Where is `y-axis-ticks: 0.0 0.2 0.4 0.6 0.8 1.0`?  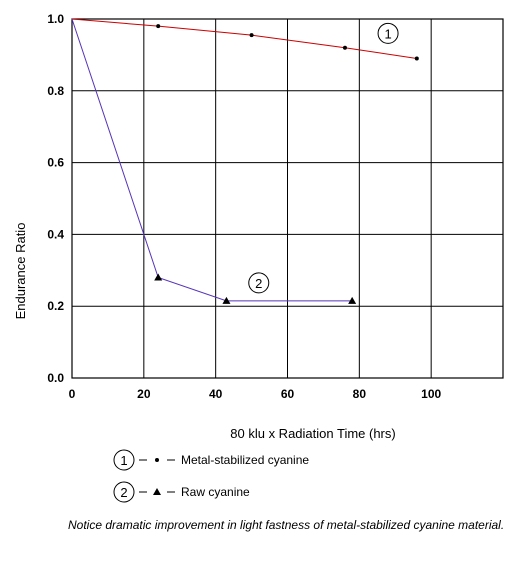 y-axis-ticks: 0.0 0.2 0.4 0.6 0.8 1.0 is located at coordinates (55, 198).